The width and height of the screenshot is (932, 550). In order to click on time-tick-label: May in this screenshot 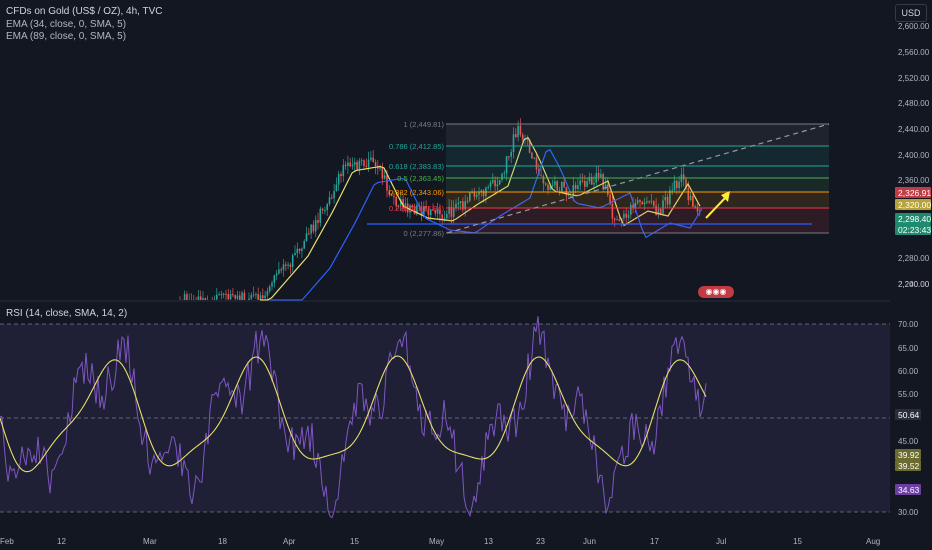, I will do `click(436, 541)`.